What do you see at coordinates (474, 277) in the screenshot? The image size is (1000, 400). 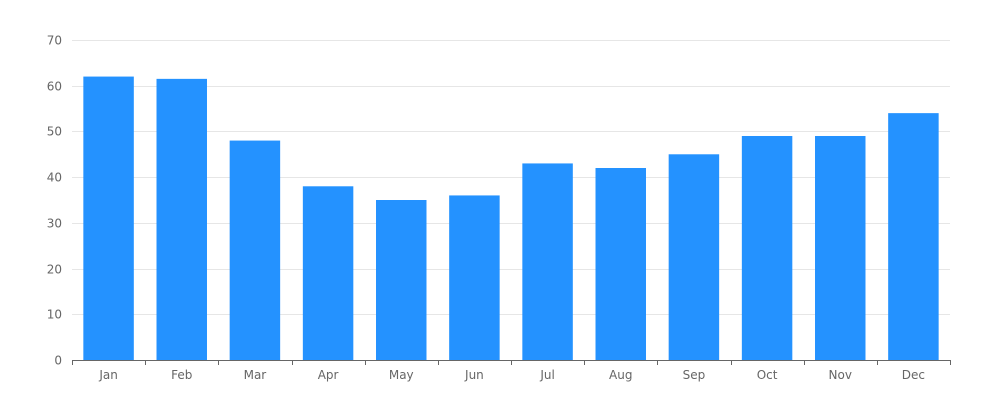 I see `bar-jun` at bounding box center [474, 277].